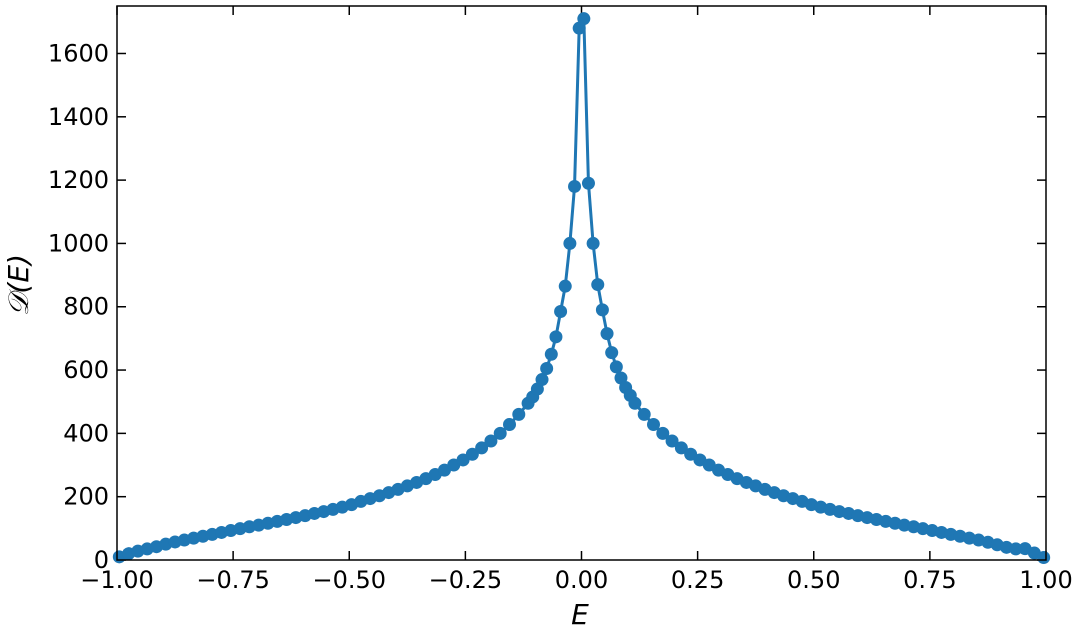  What do you see at coordinates (580, 614) in the screenshot?
I see `x-axis-label: E` at bounding box center [580, 614].